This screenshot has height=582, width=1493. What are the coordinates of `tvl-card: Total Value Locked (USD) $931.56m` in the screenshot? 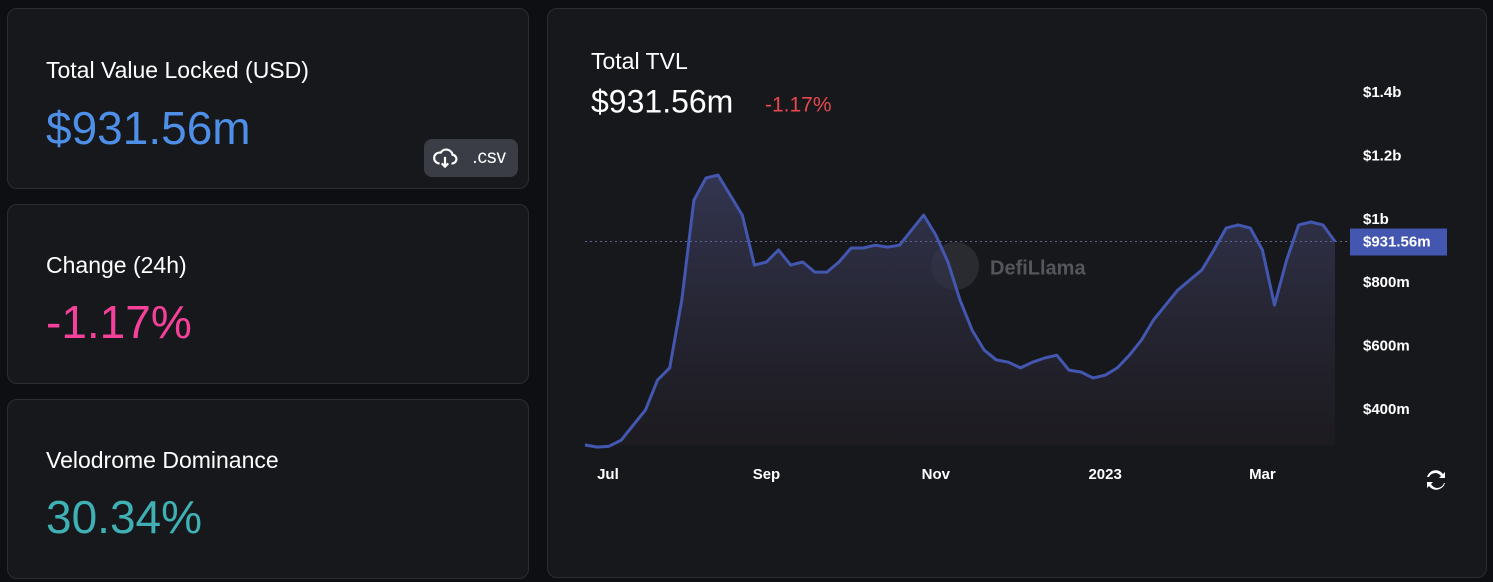 It's located at (268, 98).